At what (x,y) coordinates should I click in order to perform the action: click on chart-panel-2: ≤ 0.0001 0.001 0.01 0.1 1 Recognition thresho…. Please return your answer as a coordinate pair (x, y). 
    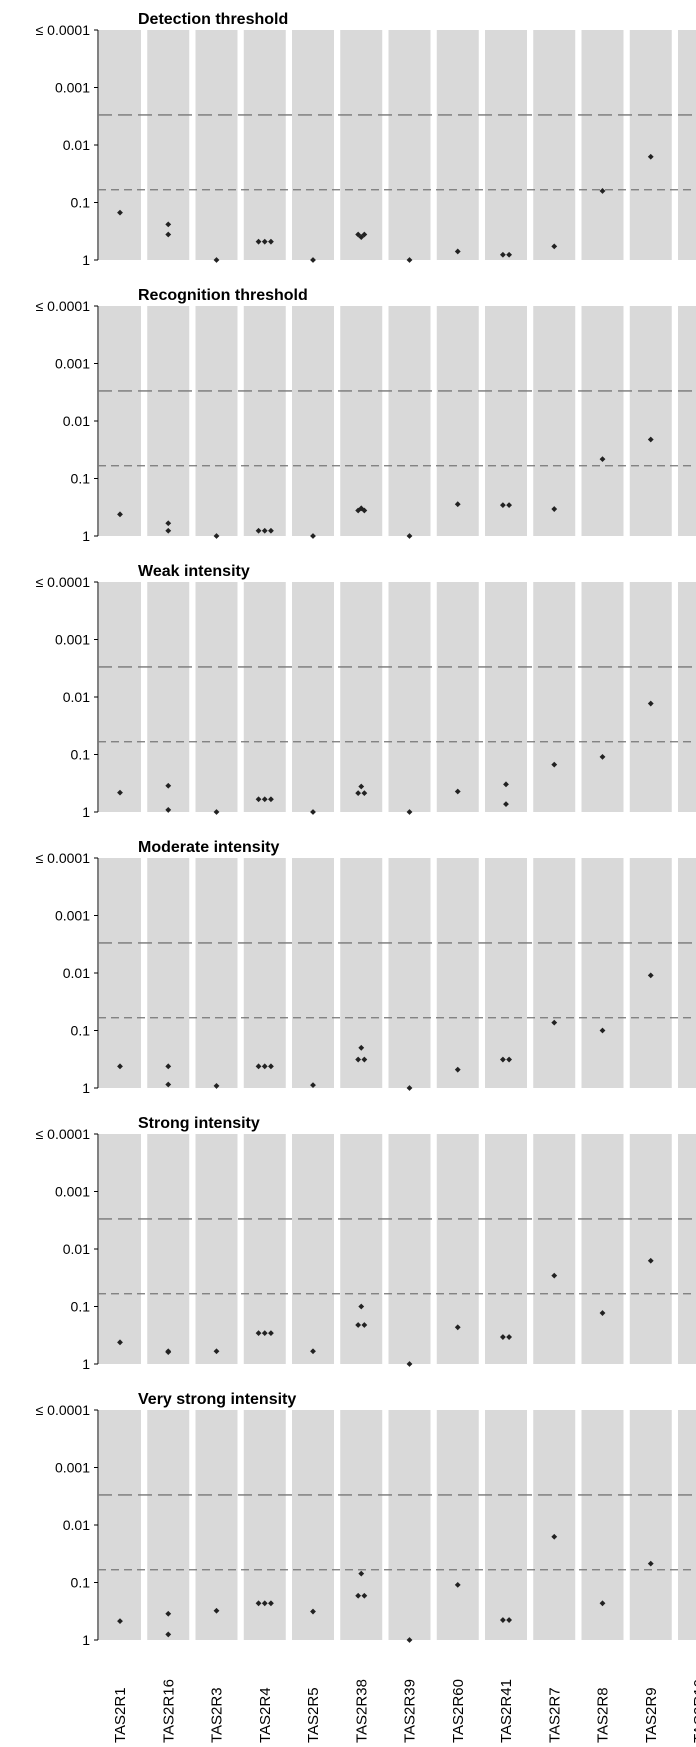
    Looking at the image, I should click on (366, 415).